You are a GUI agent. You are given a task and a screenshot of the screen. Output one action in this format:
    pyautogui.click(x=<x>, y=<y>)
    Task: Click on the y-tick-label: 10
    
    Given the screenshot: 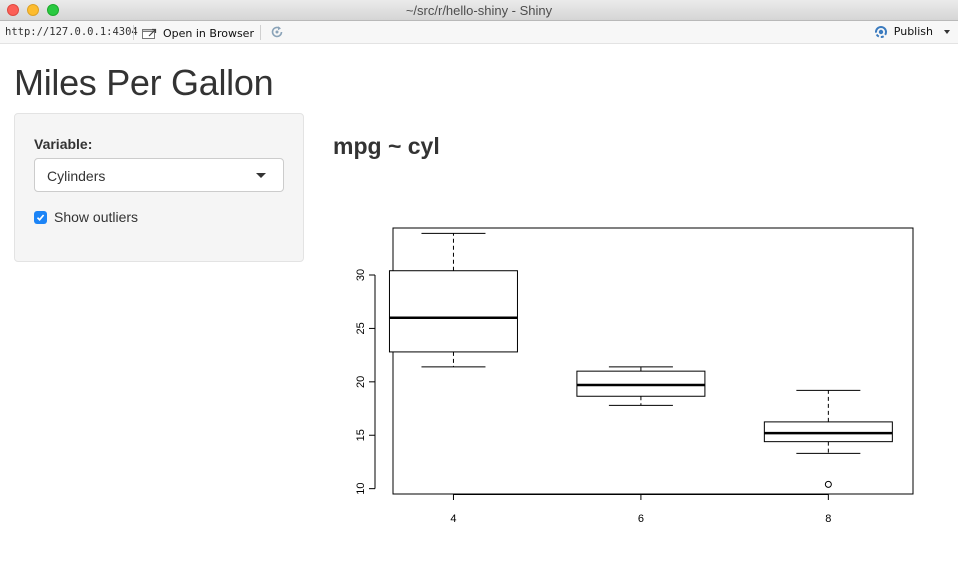 What is the action you would take?
    pyautogui.click(x=361, y=489)
    